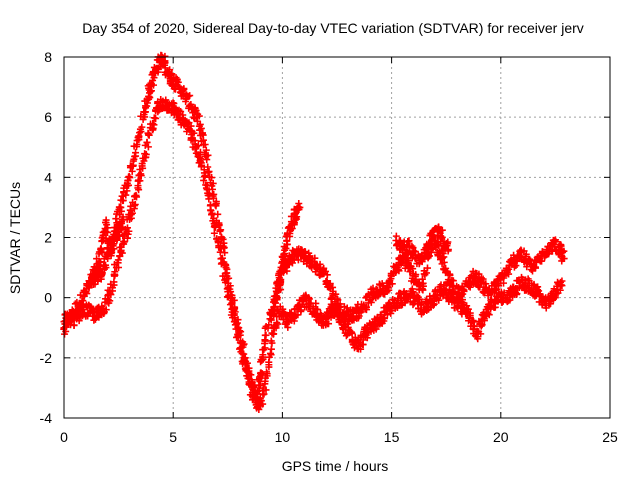 Image resolution: width=640 pixels, height=480 pixels. I want to click on y-tick-label: -4, so click(46, 418).